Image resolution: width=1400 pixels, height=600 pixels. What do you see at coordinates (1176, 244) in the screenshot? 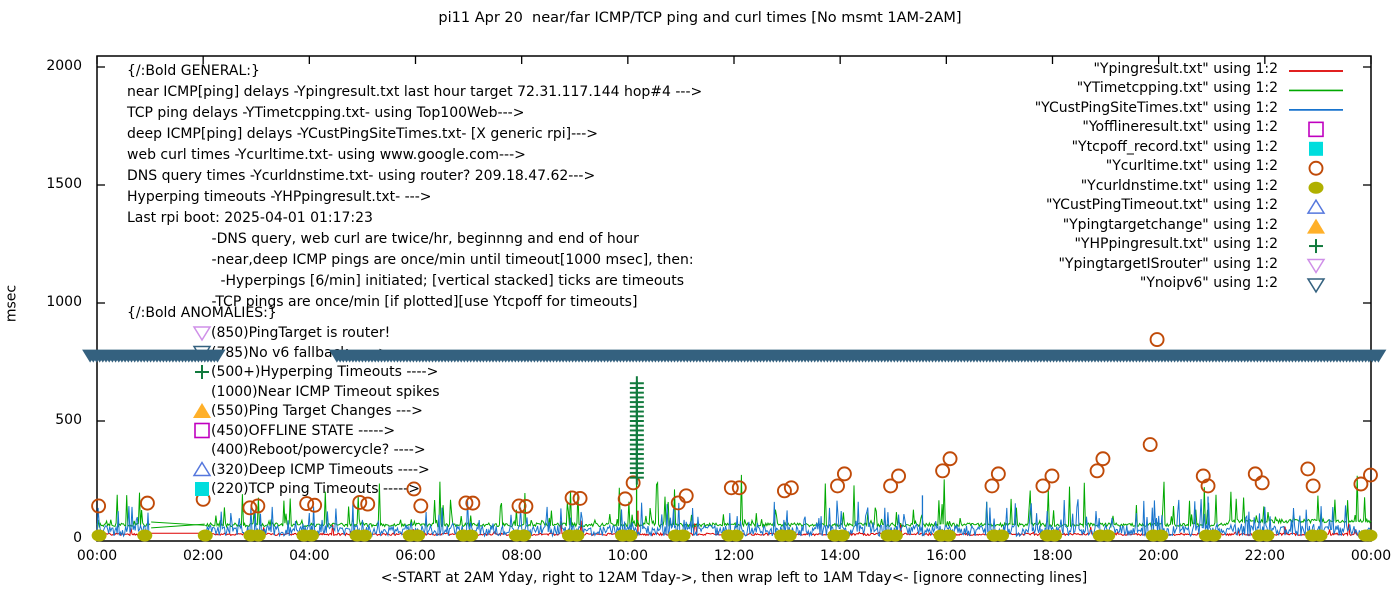
I see `legend-entry-label: "YHPpingresult.txt" using 1:2` at bounding box center [1176, 244].